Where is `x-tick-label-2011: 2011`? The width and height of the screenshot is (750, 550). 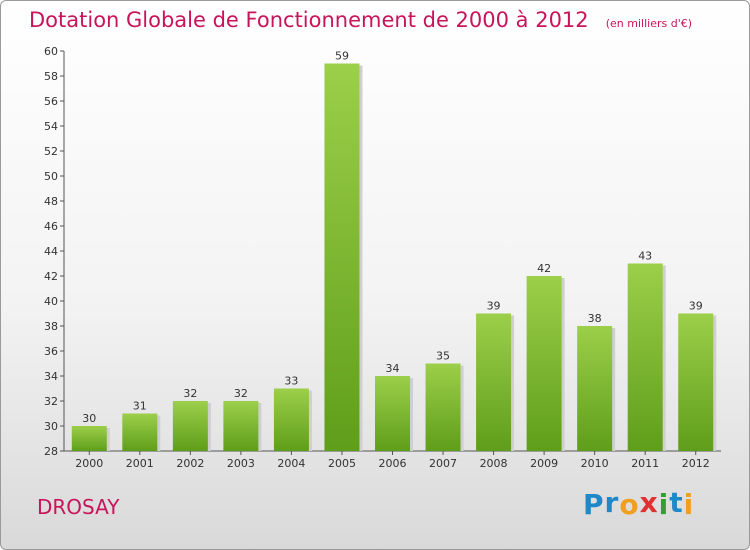
x-tick-label-2011: 2011 is located at coordinates (645, 463).